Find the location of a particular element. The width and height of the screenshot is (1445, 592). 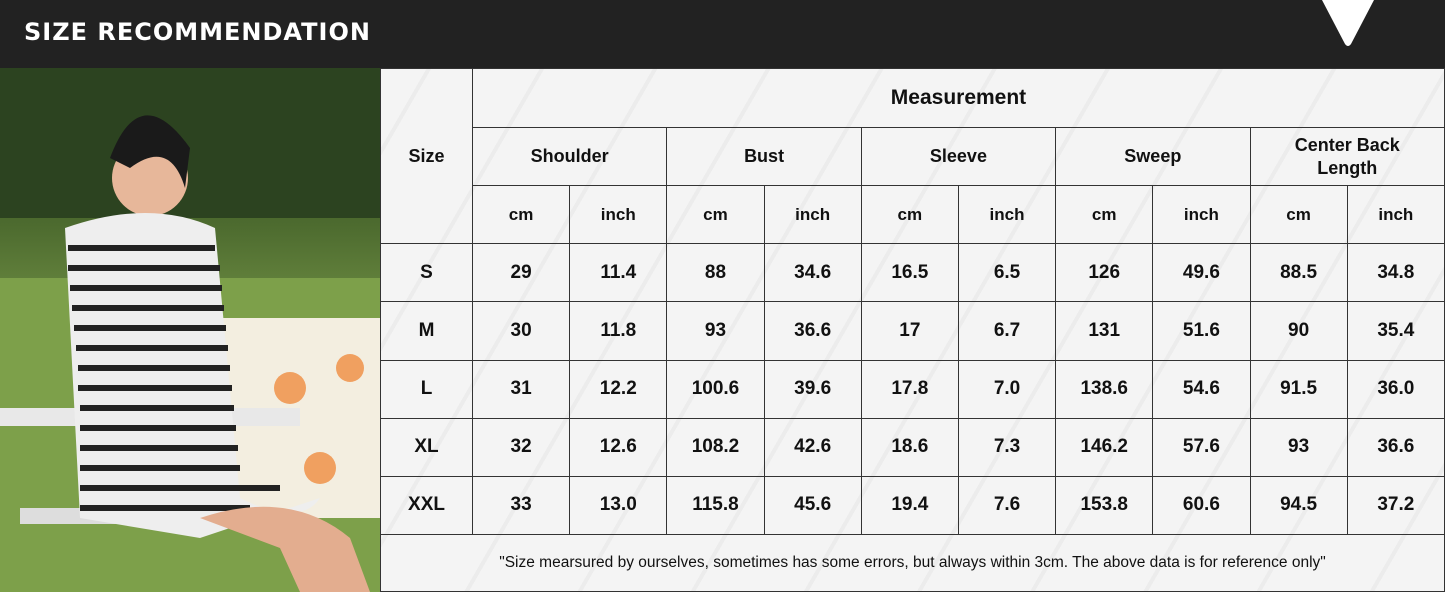

value-cell: 90 is located at coordinates (1298, 331).